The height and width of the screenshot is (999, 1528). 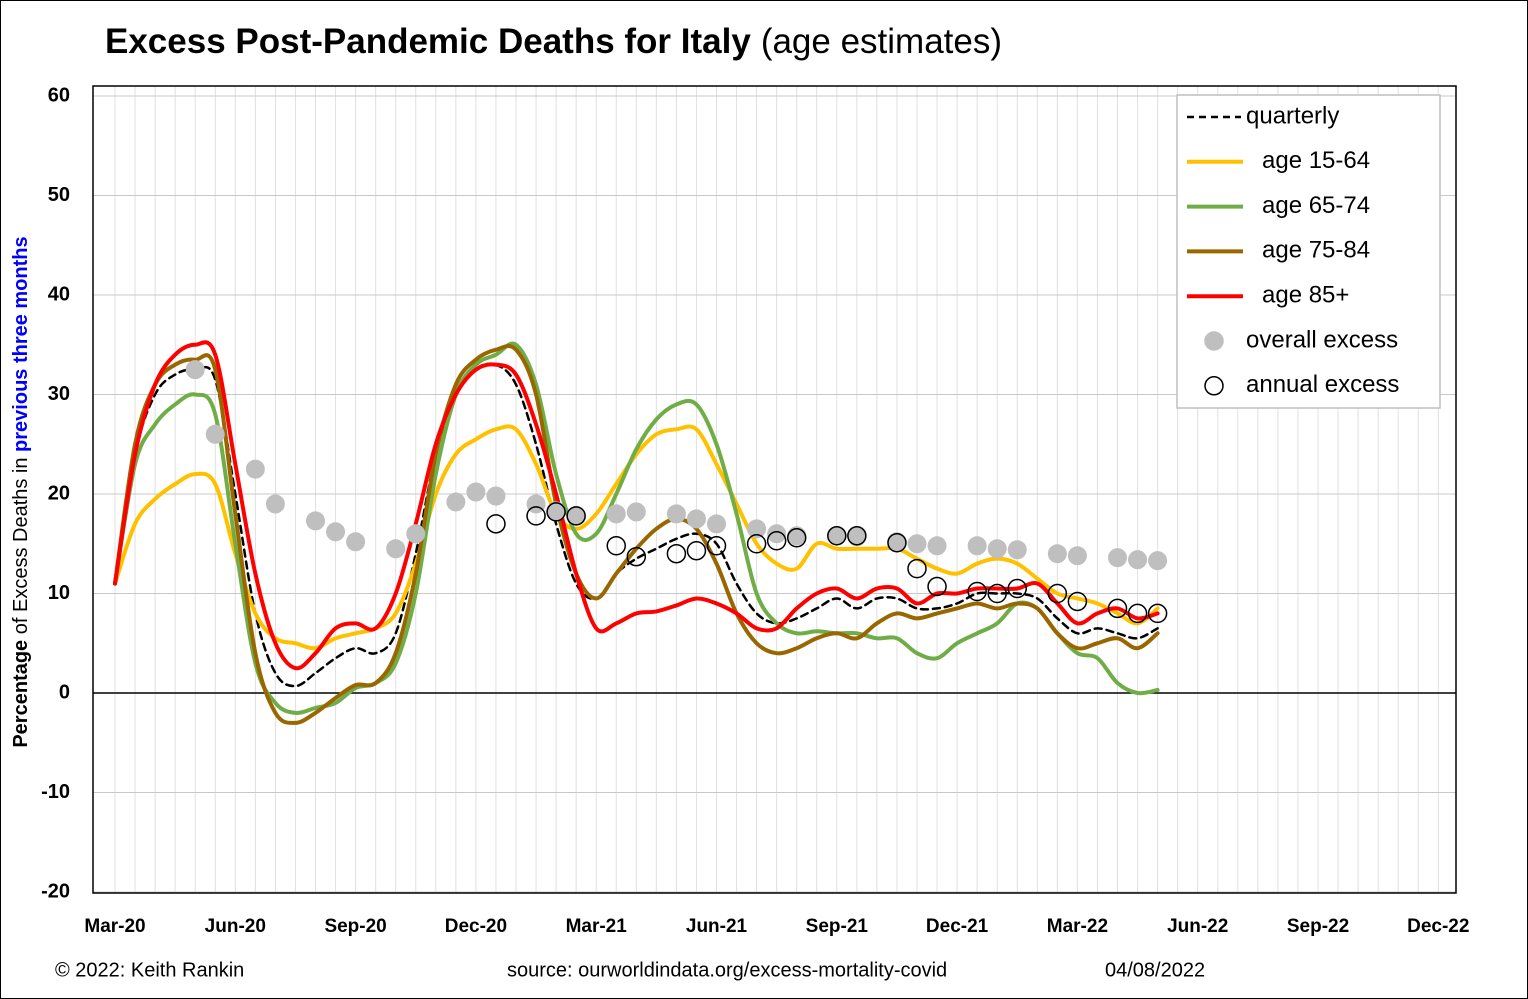 I want to click on legend-label: age 15-64, so click(x=1316, y=160).